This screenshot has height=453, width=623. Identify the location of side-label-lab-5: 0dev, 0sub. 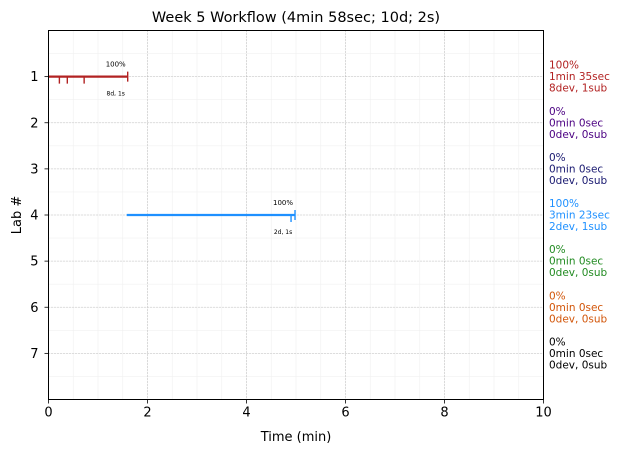
(578, 273).